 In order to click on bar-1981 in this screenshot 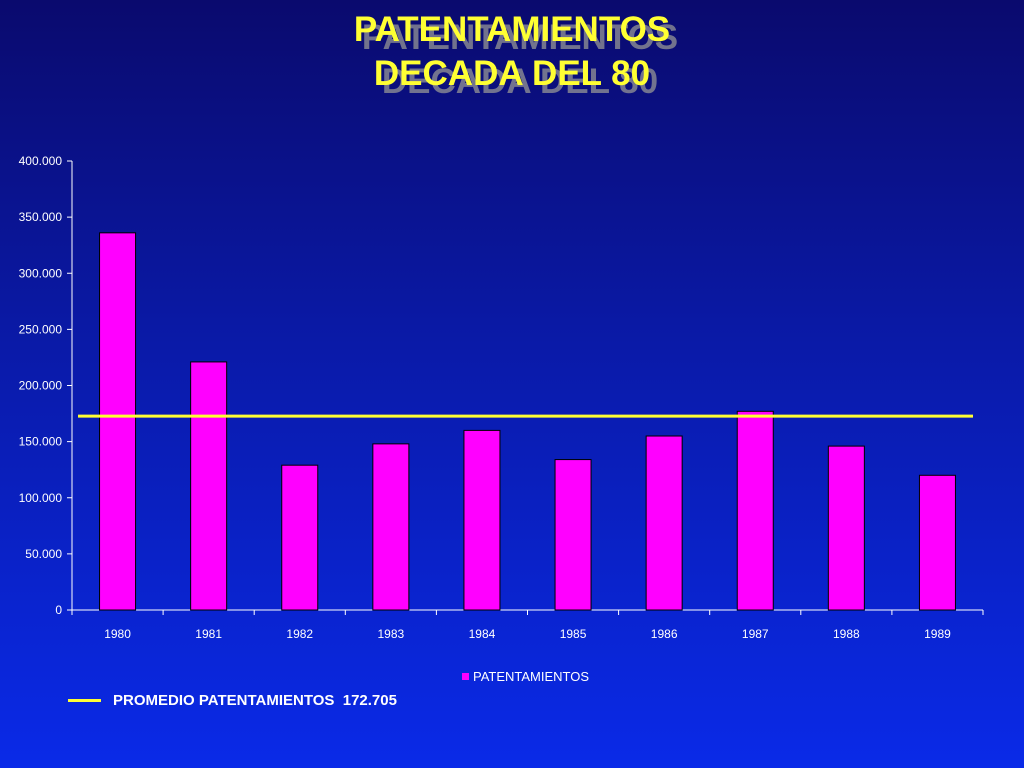, I will do `click(209, 486)`.